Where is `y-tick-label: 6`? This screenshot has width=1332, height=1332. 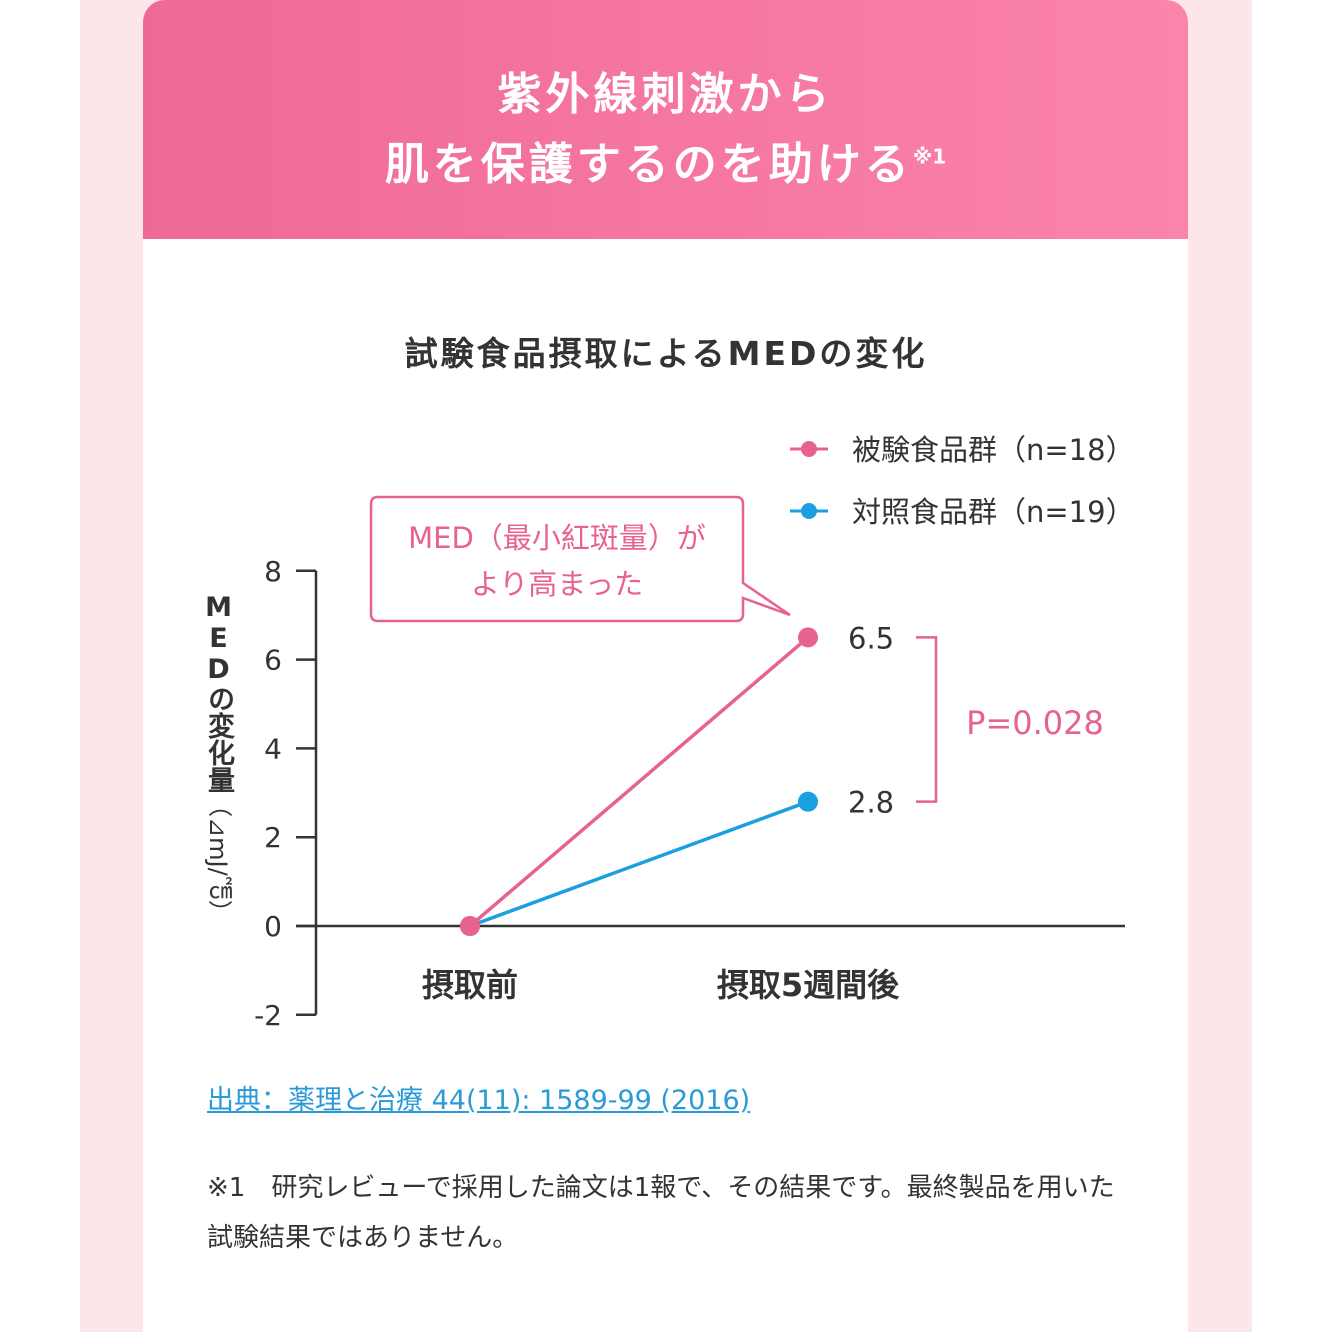 y-tick-label: 6 is located at coordinates (273, 660).